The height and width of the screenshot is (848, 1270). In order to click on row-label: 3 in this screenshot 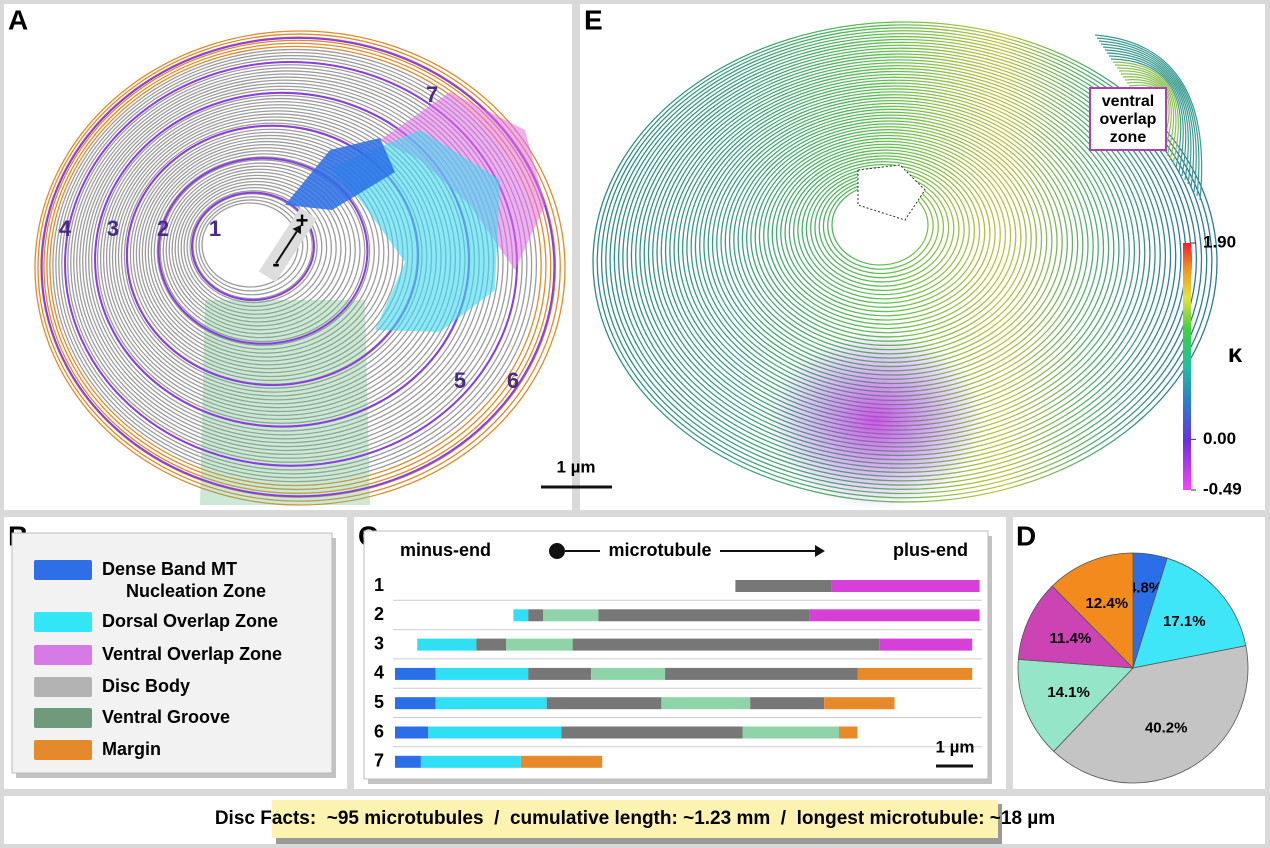, I will do `click(379, 643)`.